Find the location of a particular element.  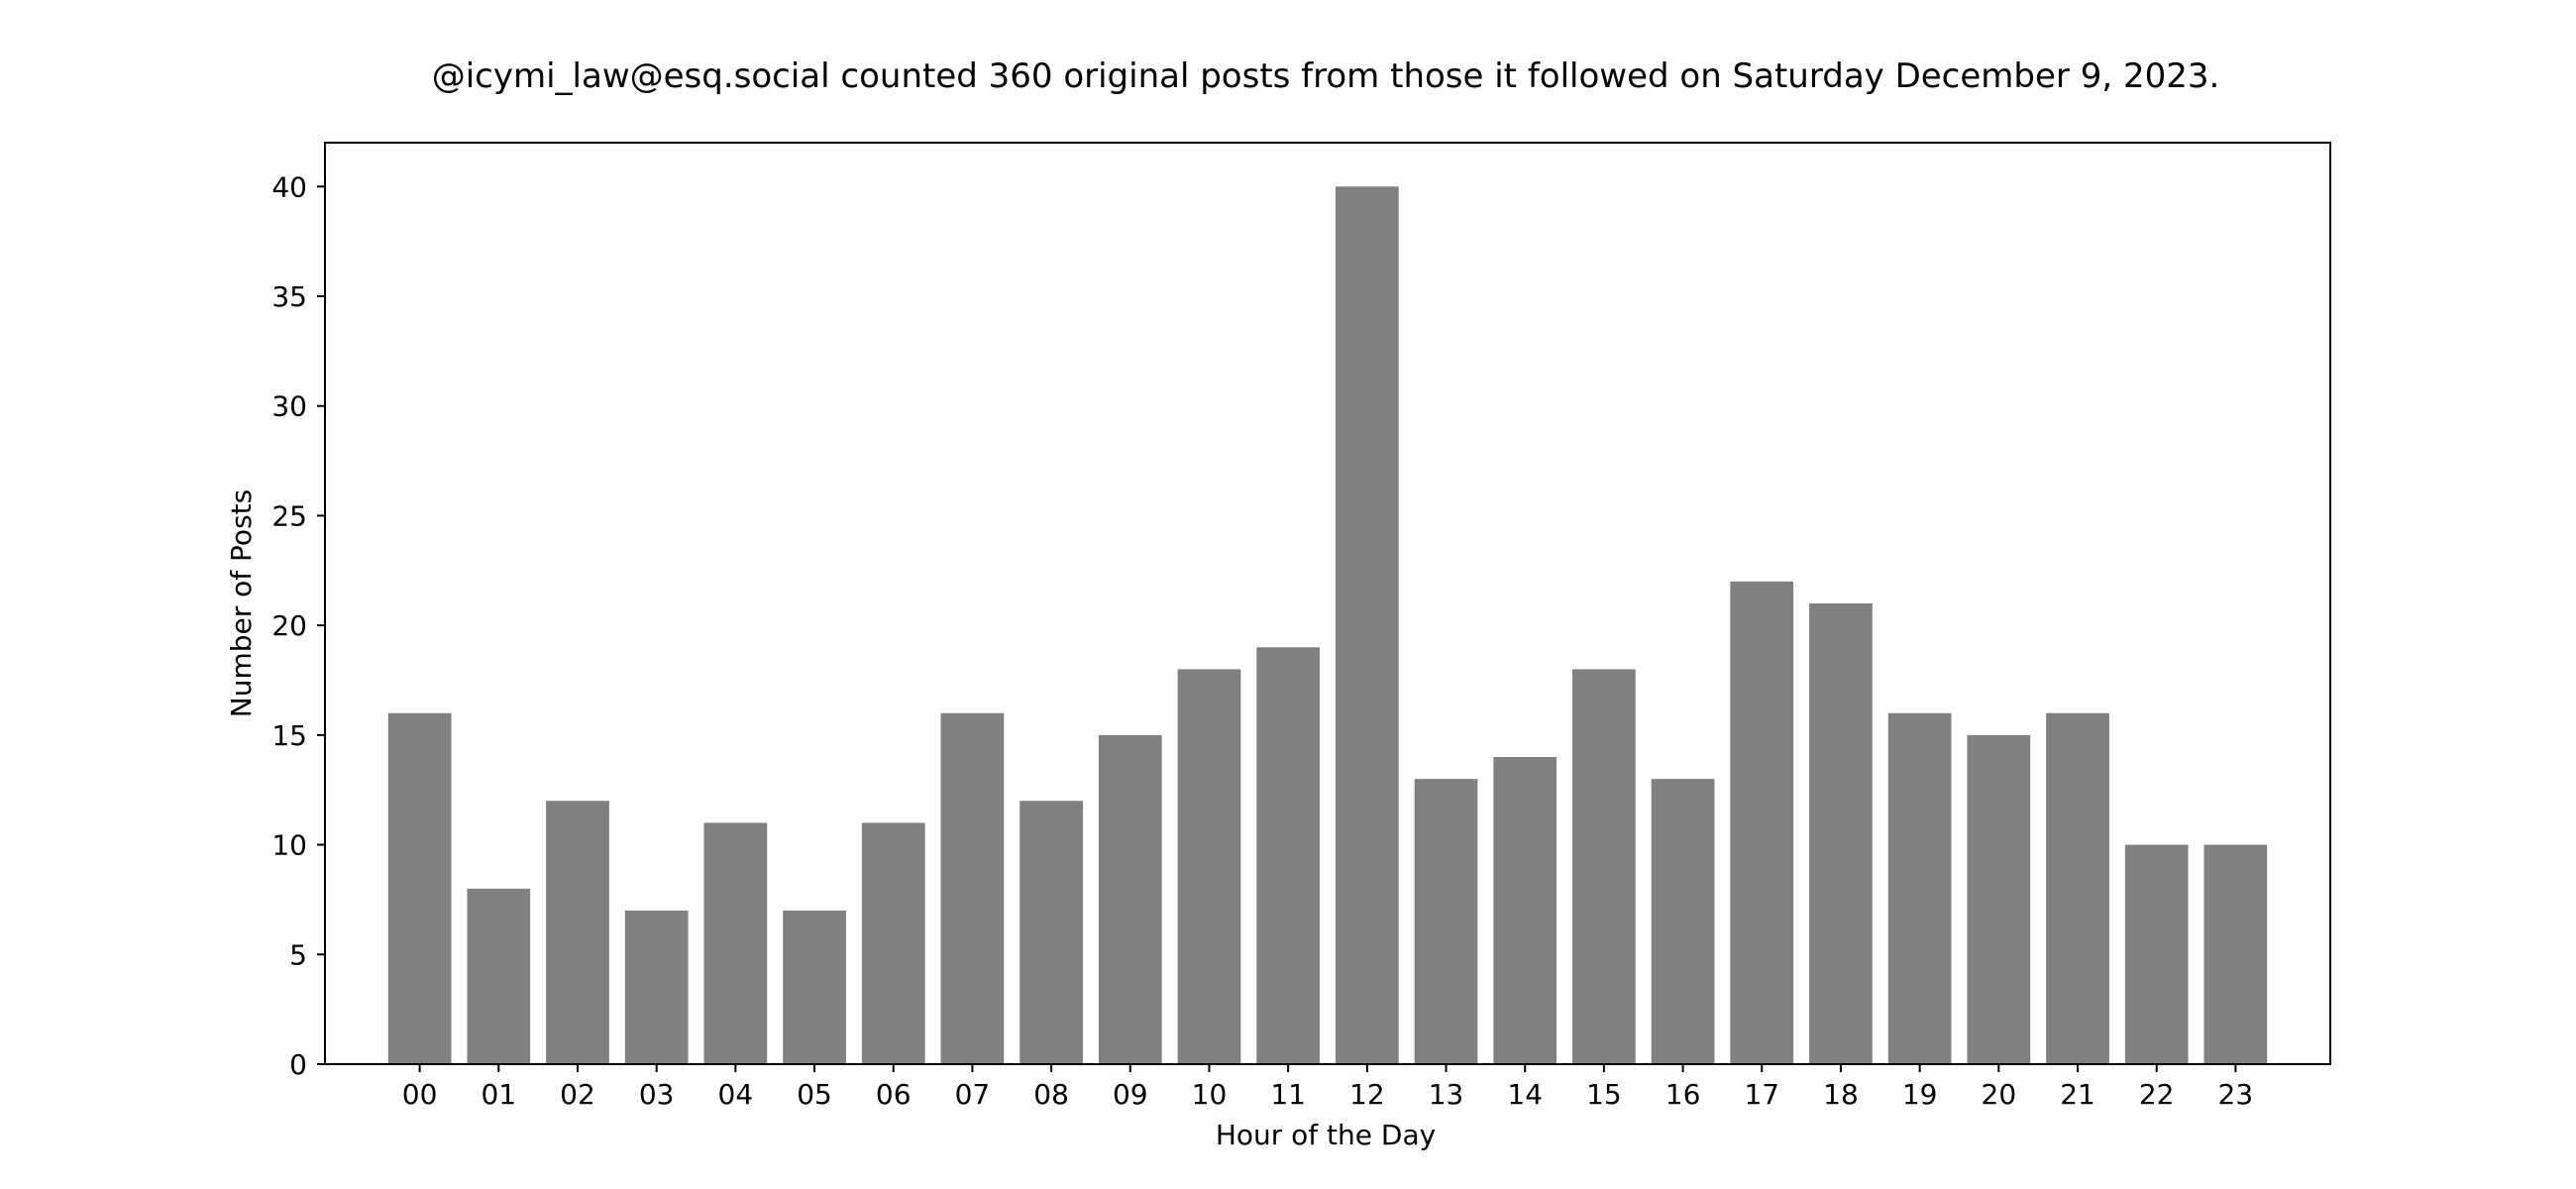

y-tick-label: 20 is located at coordinates (289, 626).